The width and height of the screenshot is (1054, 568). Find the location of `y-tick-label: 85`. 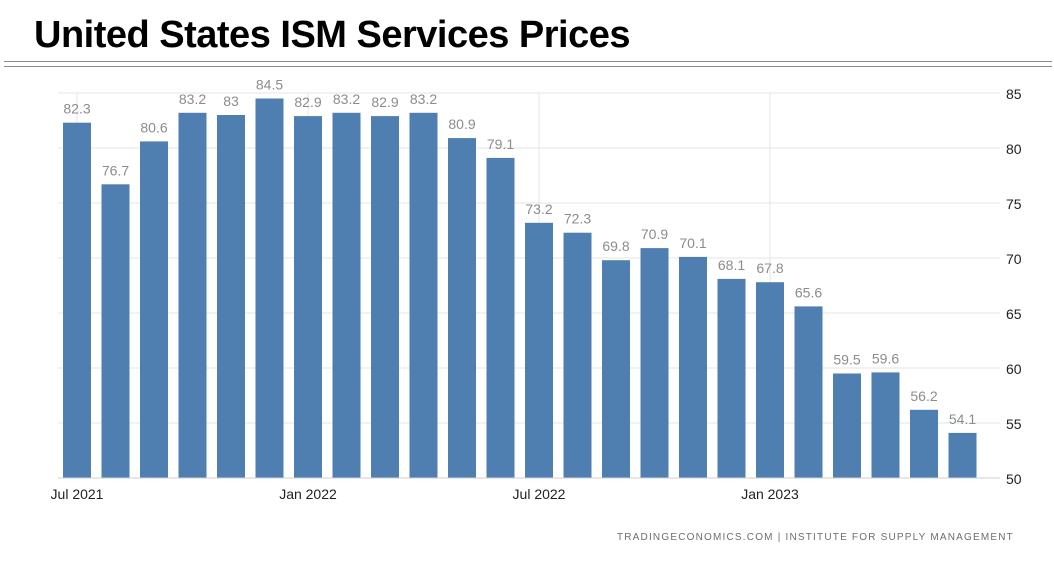

y-tick-label: 85 is located at coordinates (1014, 94).